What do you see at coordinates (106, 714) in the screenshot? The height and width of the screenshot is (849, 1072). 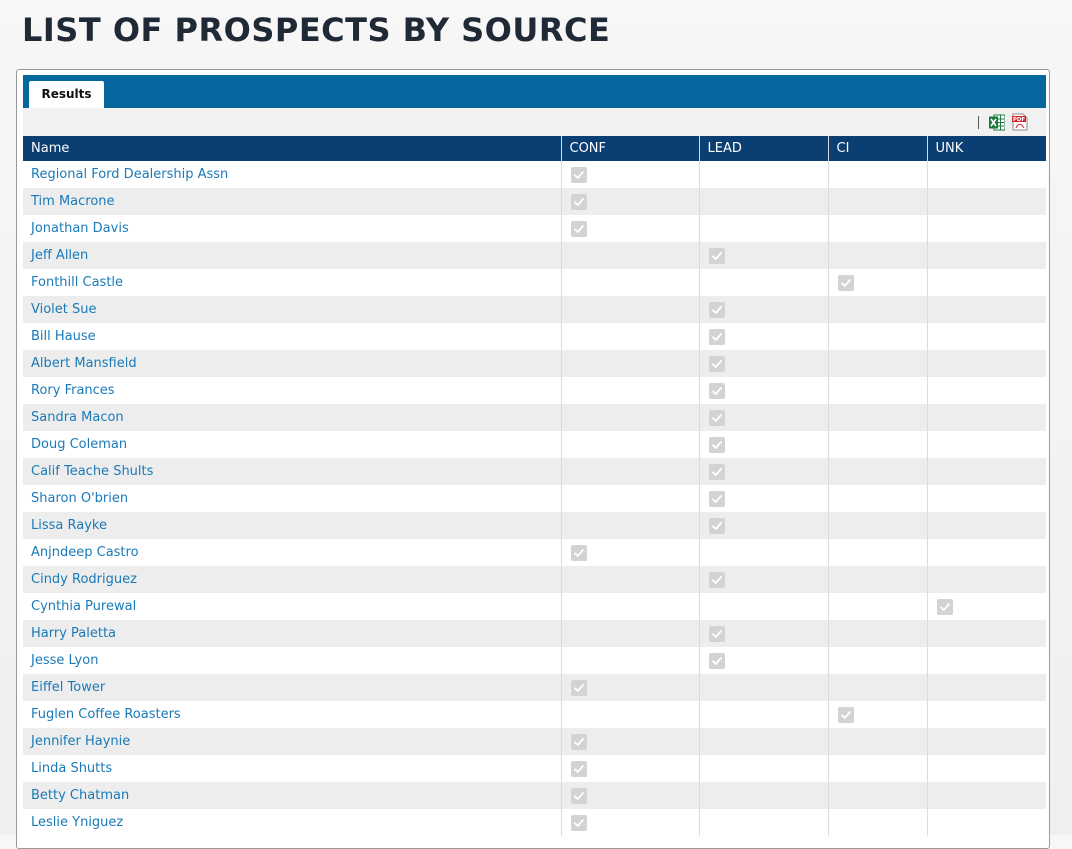 I see `prospect-name-link: Fuglen Coffee Roasters` at bounding box center [106, 714].